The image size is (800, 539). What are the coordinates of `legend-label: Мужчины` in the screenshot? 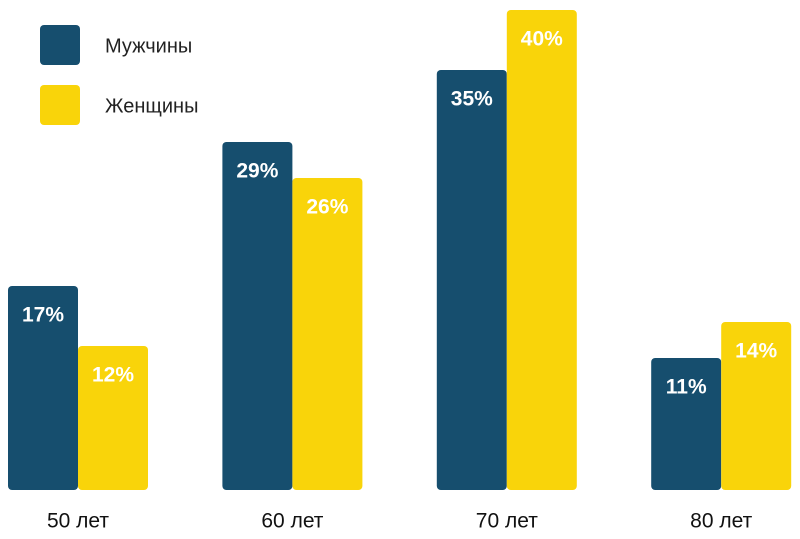 It's located at (148, 46).